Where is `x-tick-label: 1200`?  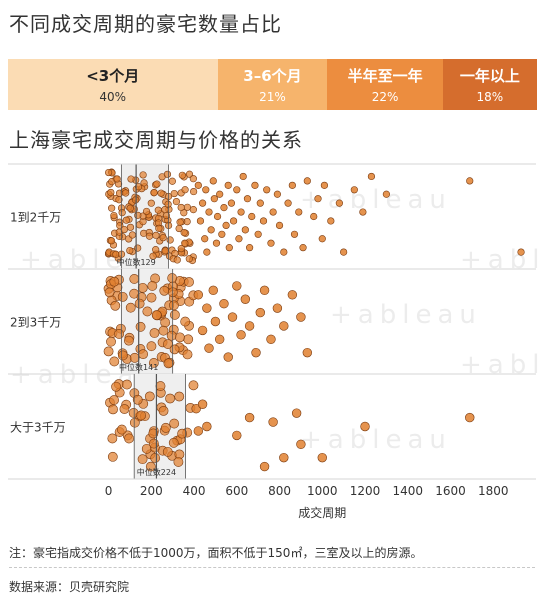
x-tick-label: 1200 is located at coordinates (365, 491).